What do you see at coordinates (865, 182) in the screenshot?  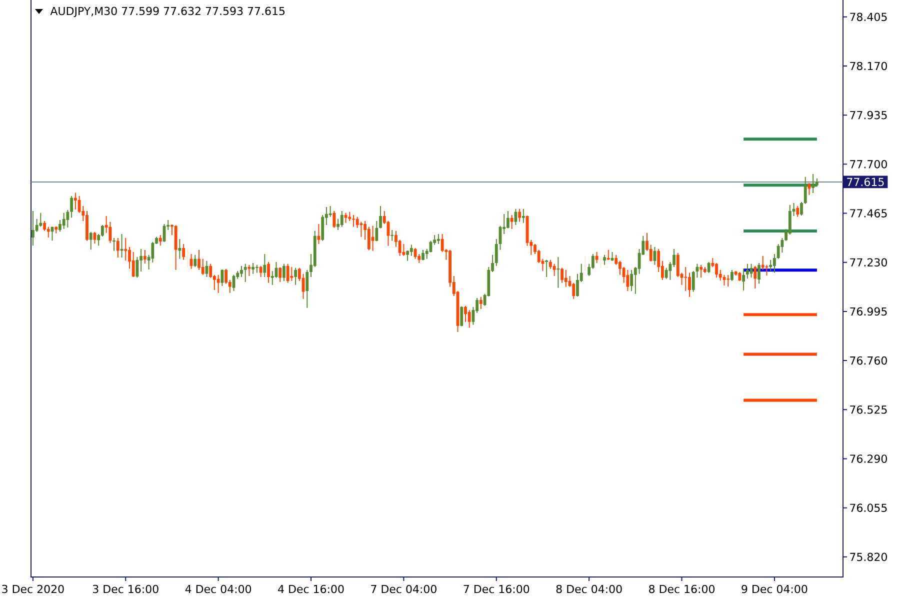 I see `ref-line-label: 77.615` at bounding box center [865, 182].